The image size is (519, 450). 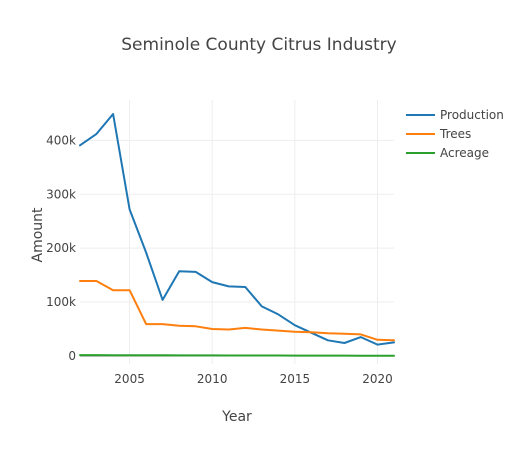 I want to click on x-axis-ticks: 2005 2010 2015 2020, so click(x=253, y=379).